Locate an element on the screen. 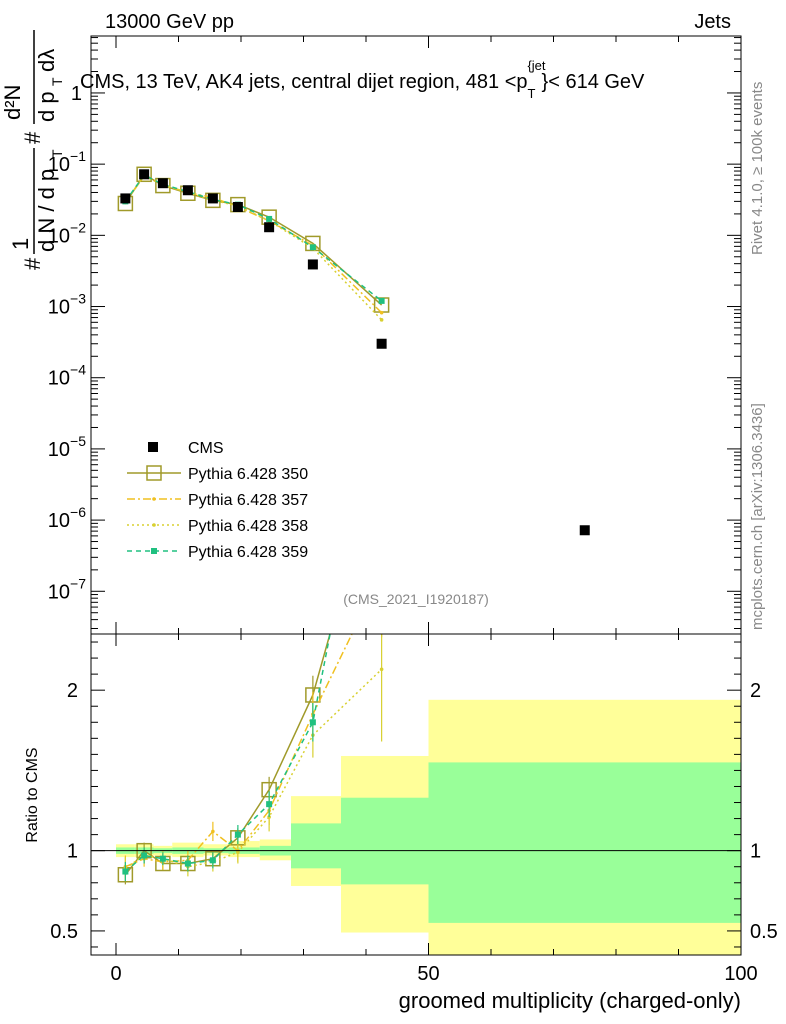 This screenshot has width=786, height=1024. y-axis-label-one: 1 is located at coordinates (20, 244).